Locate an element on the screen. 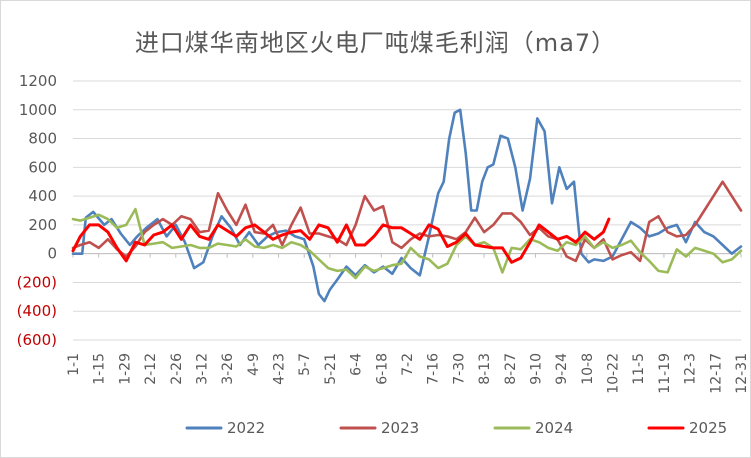 This screenshot has height=458, width=751. y-tick-label: 1200 is located at coordinates (38, 81).